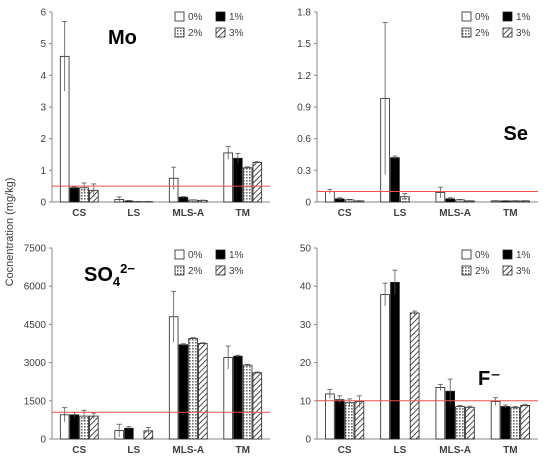 The width and height of the screenshot is (550, 471). I want to click on y-tick-label: 6000, so click(35, 287).